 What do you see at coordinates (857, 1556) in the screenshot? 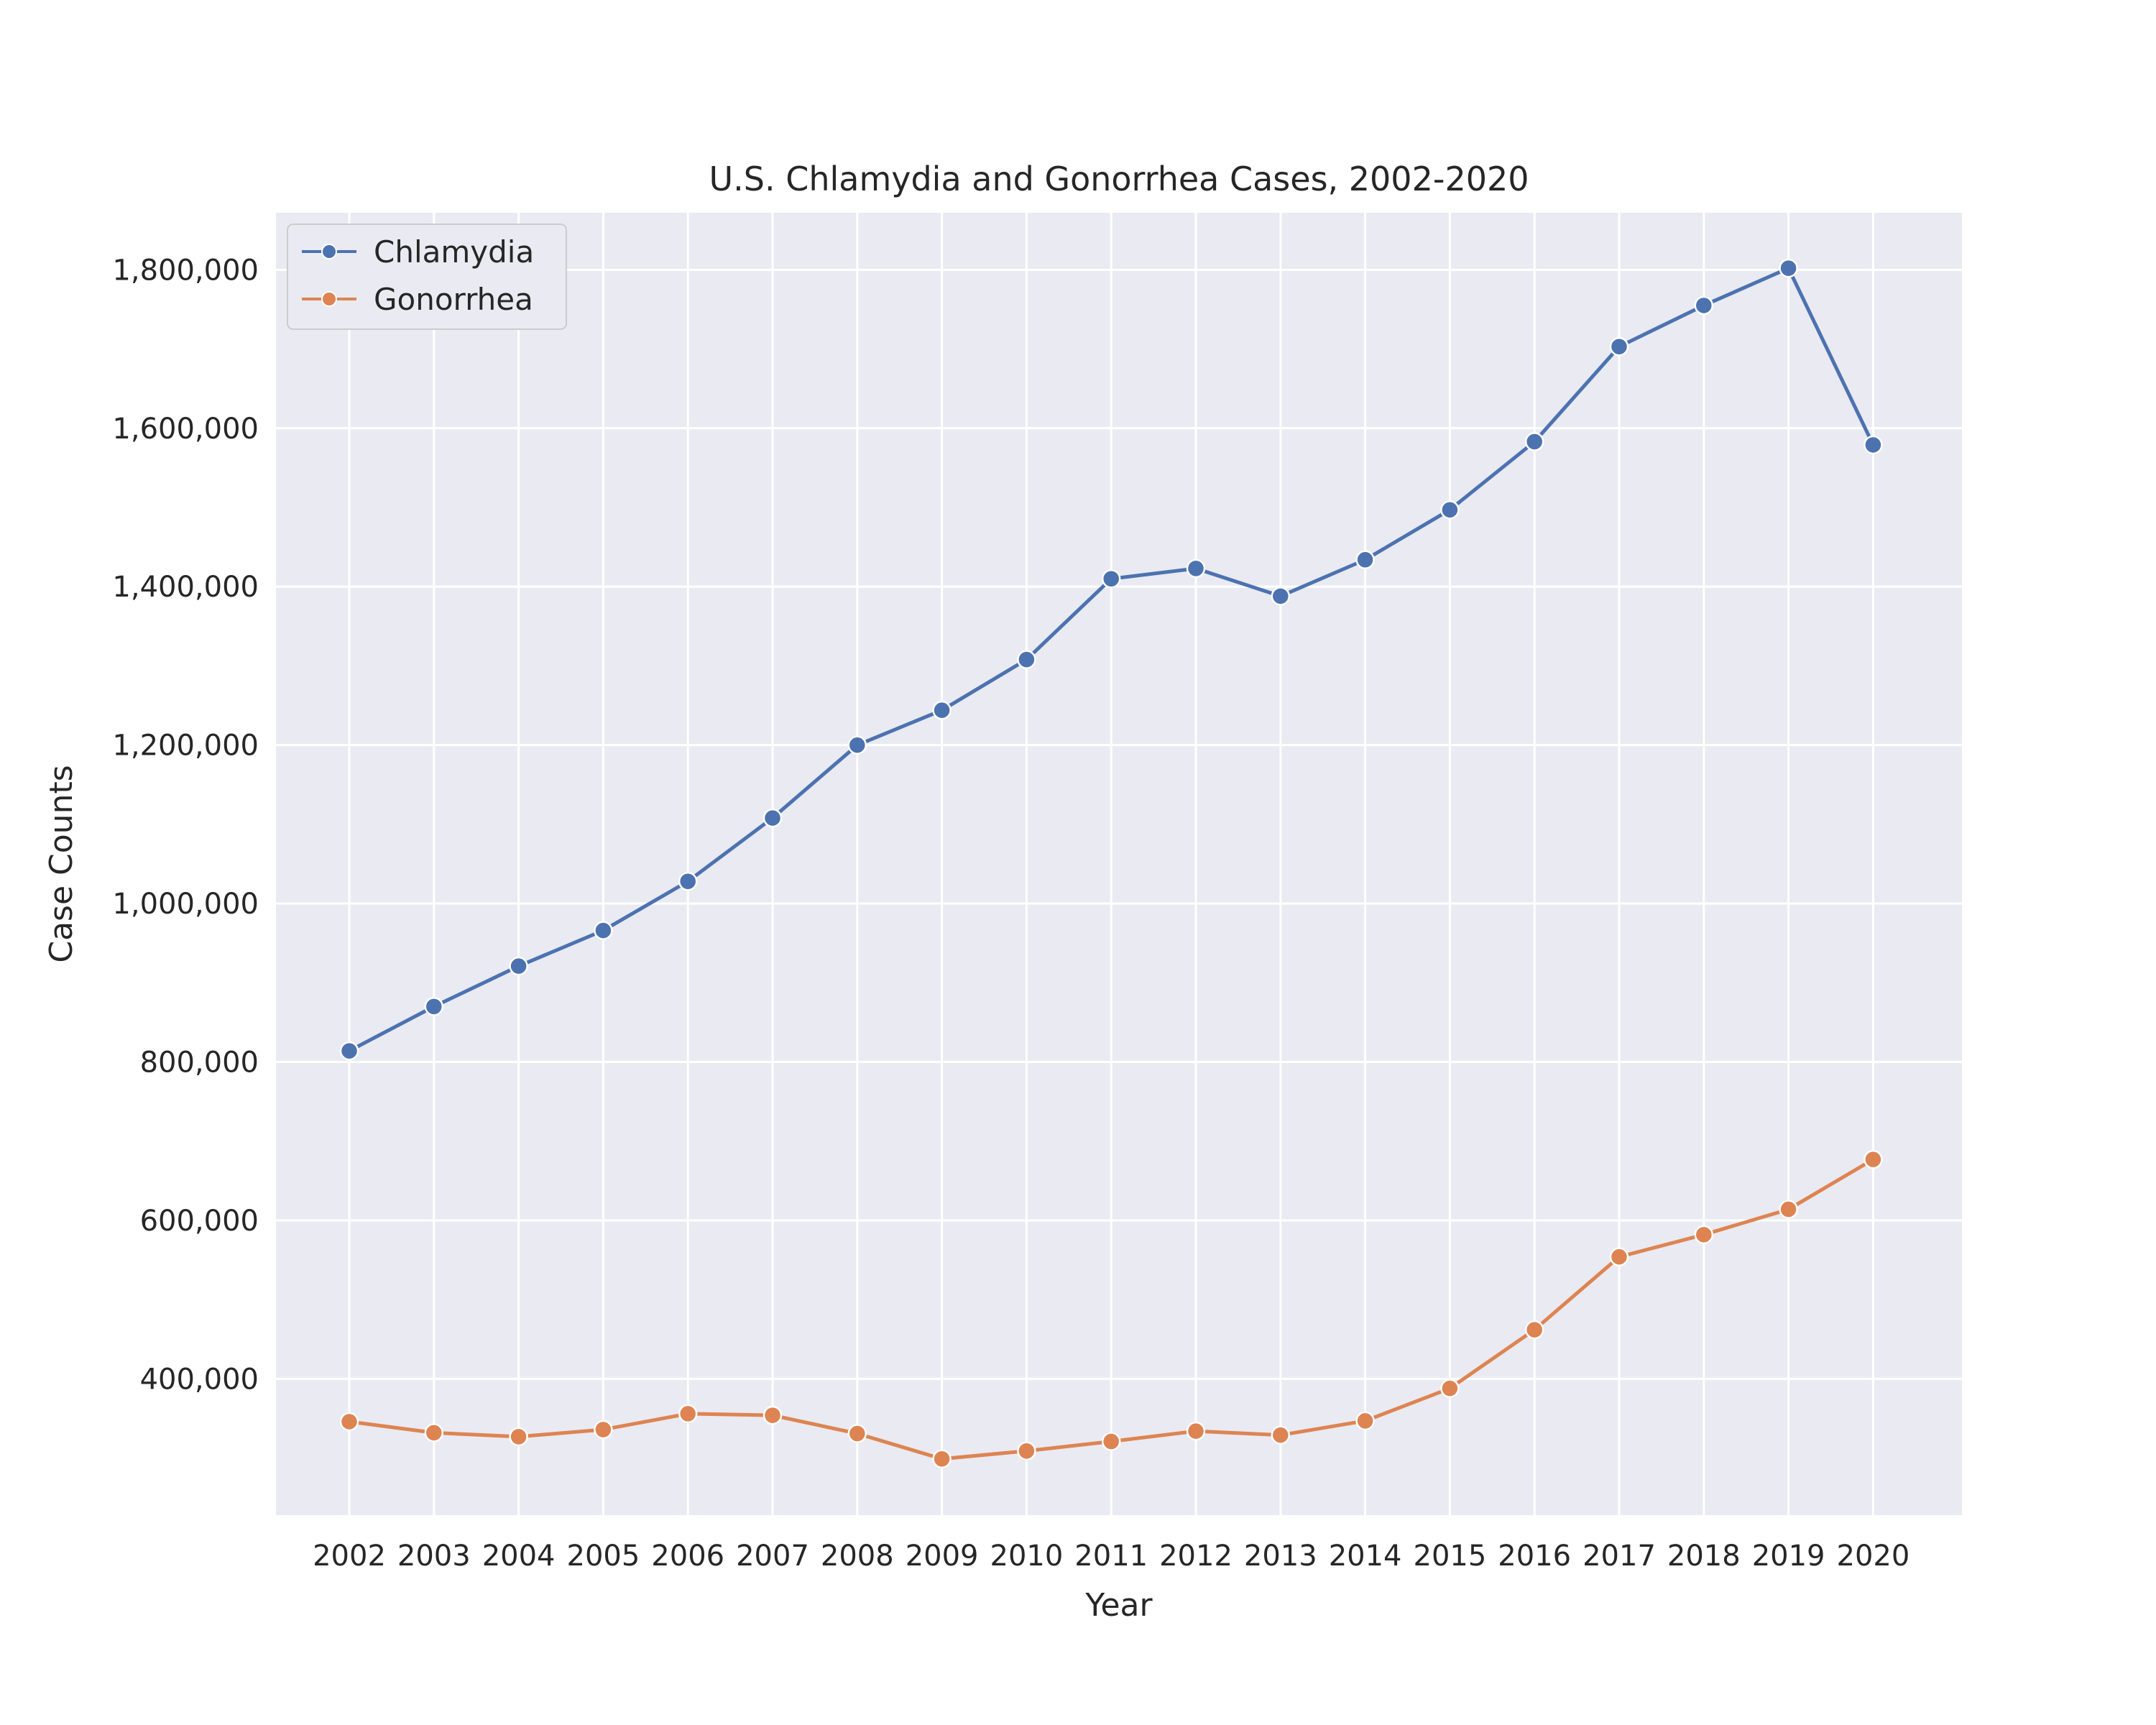
I see `x-tick-label: 2008` at bounding box center [857, 1556].